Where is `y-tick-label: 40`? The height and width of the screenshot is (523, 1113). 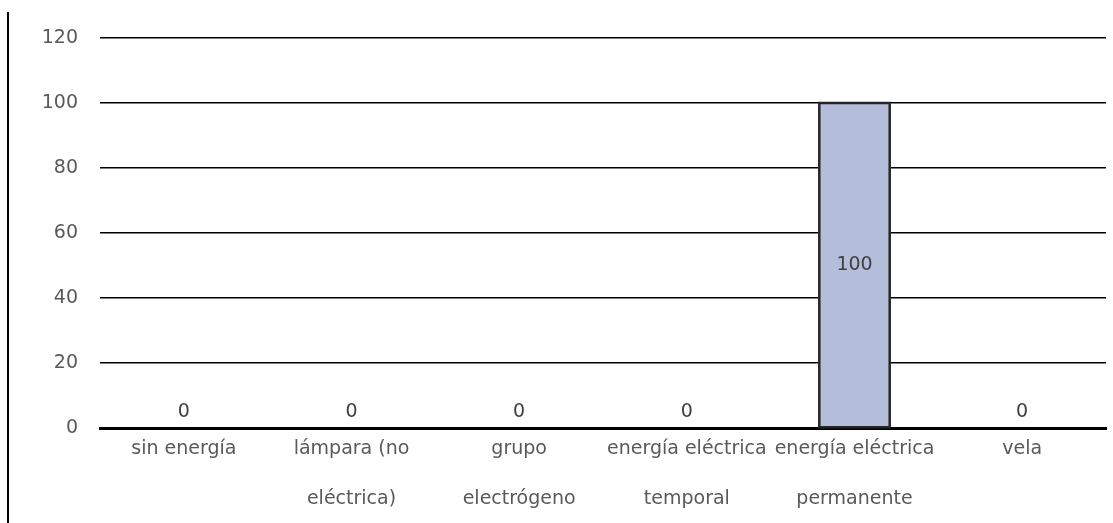 y-tick-label: 40 is located at coordinates (65, 295).